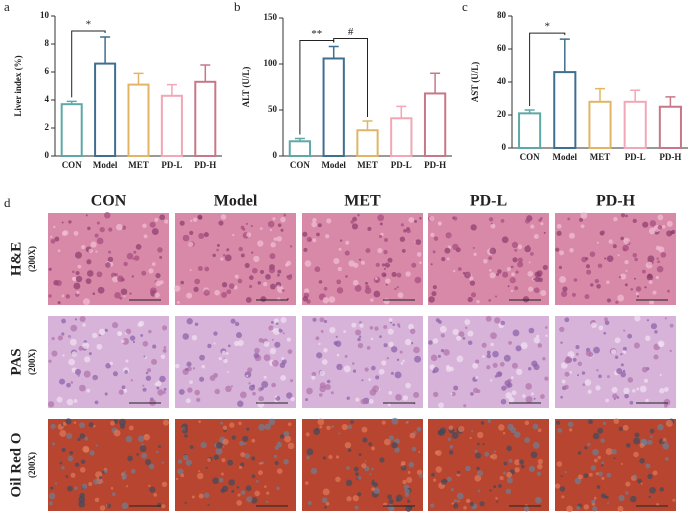  I want to click on x-tick-label: MET, so click(367, 165).